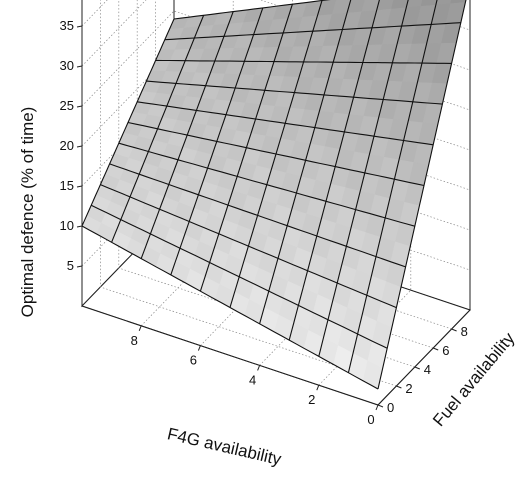 The width and height of the screenshot is (516, 485). What do you see at coordinates (408, 388) in the screenshot?
I see `y-tick-label: 2` at bounding box center [408, 388].